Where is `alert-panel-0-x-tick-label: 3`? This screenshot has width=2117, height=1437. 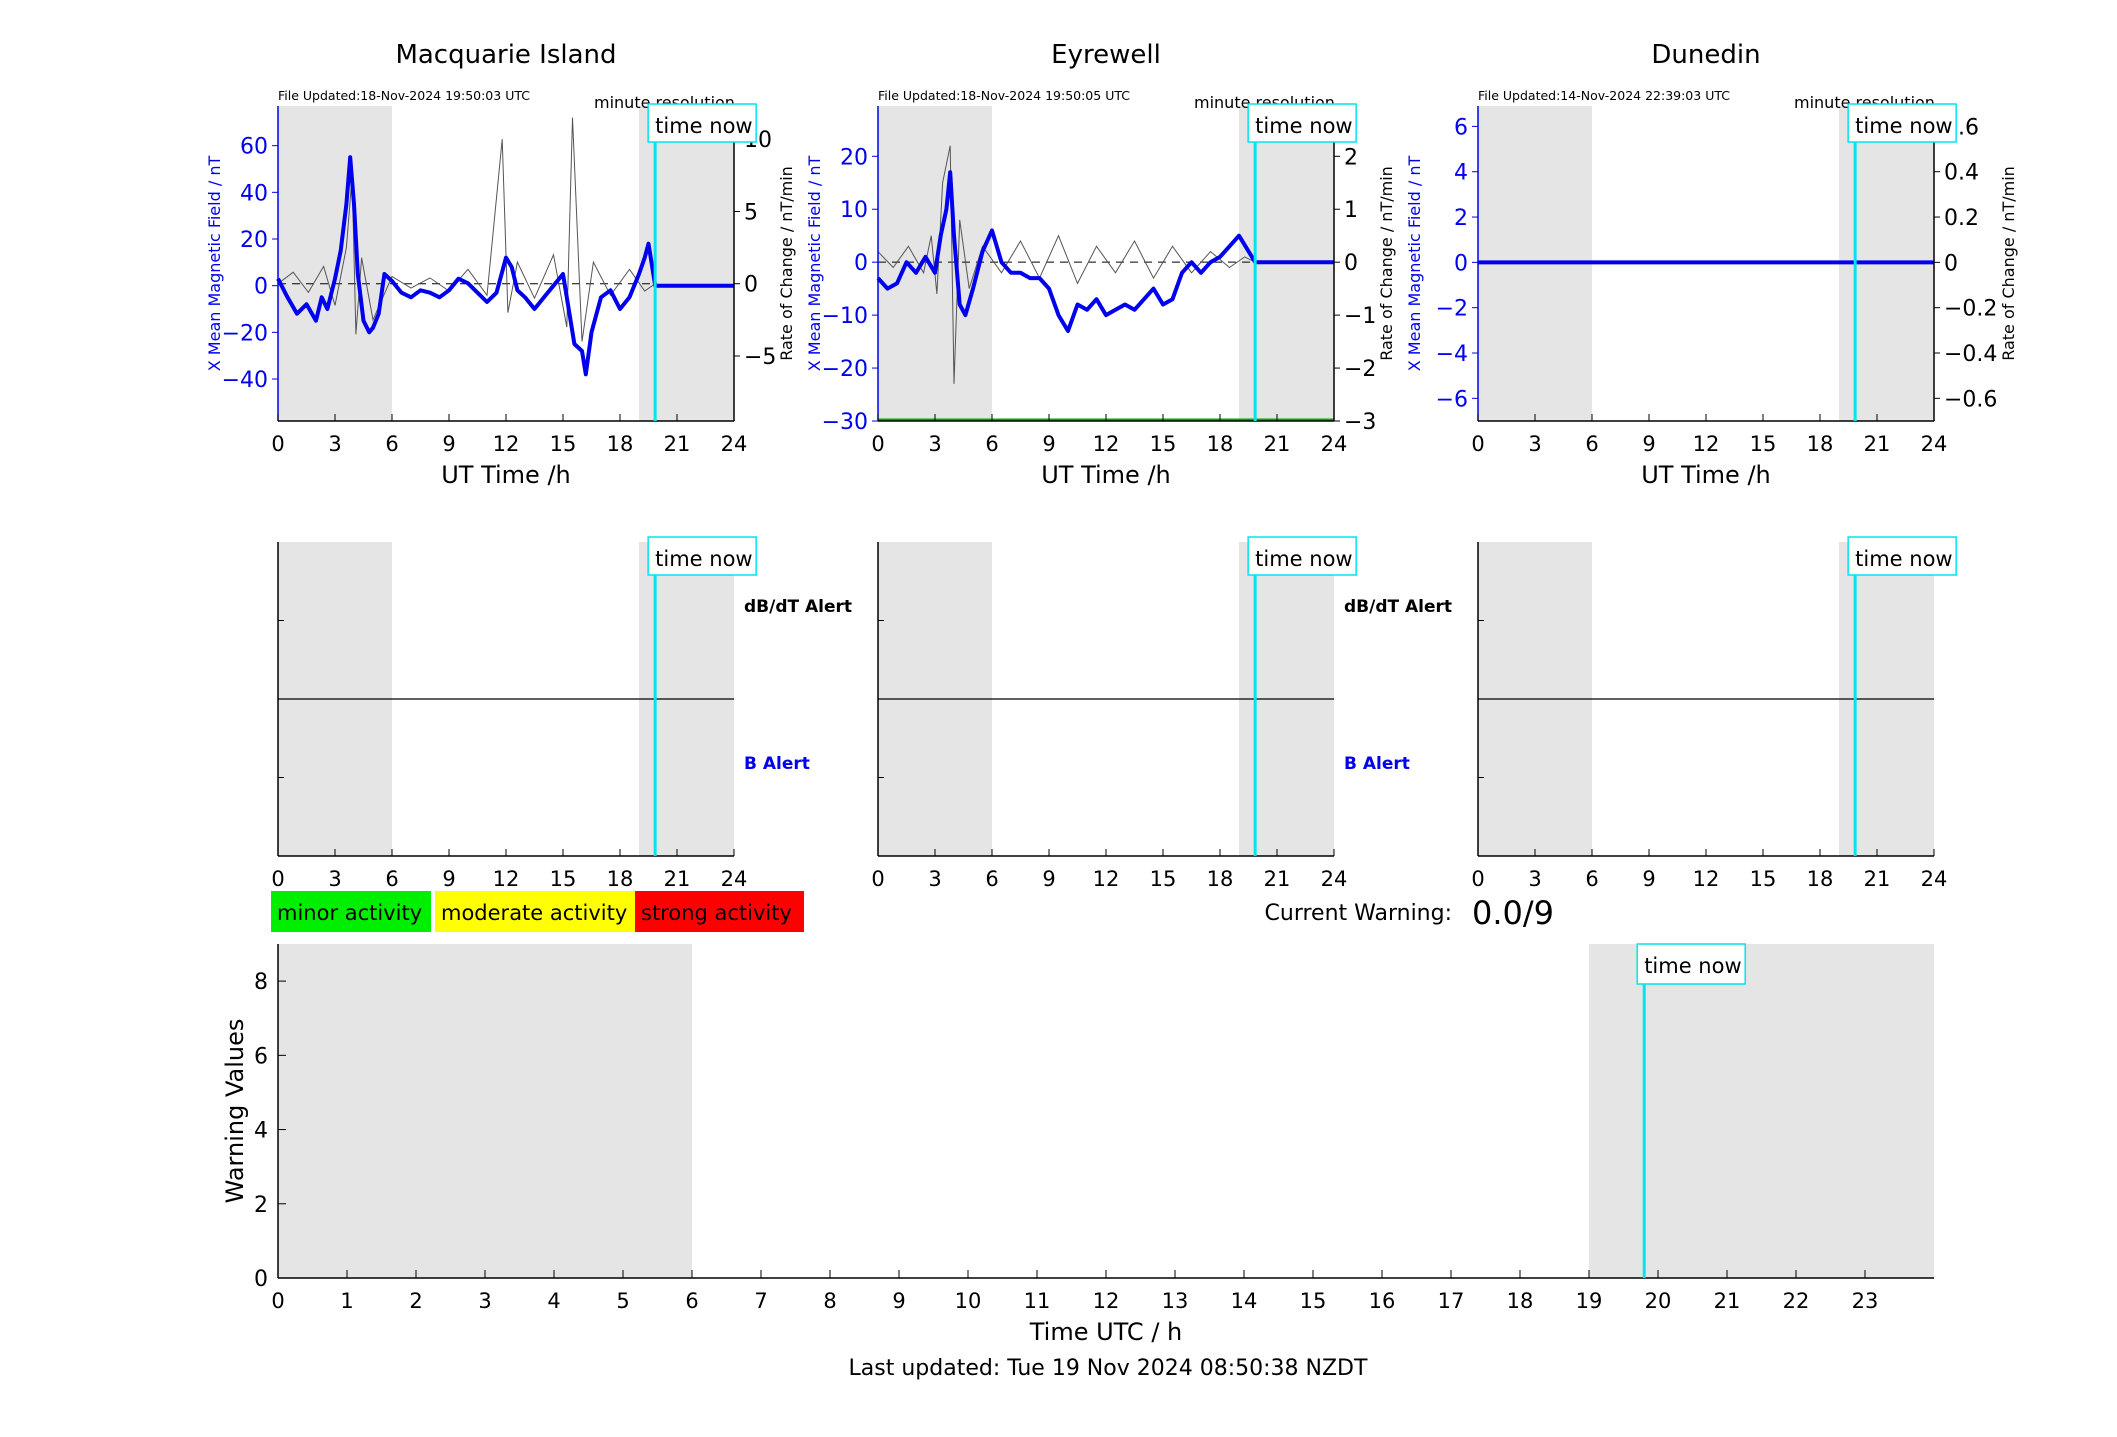
alert-panel-0-x-tick-label: 3 is located at coordinates (334, 879).